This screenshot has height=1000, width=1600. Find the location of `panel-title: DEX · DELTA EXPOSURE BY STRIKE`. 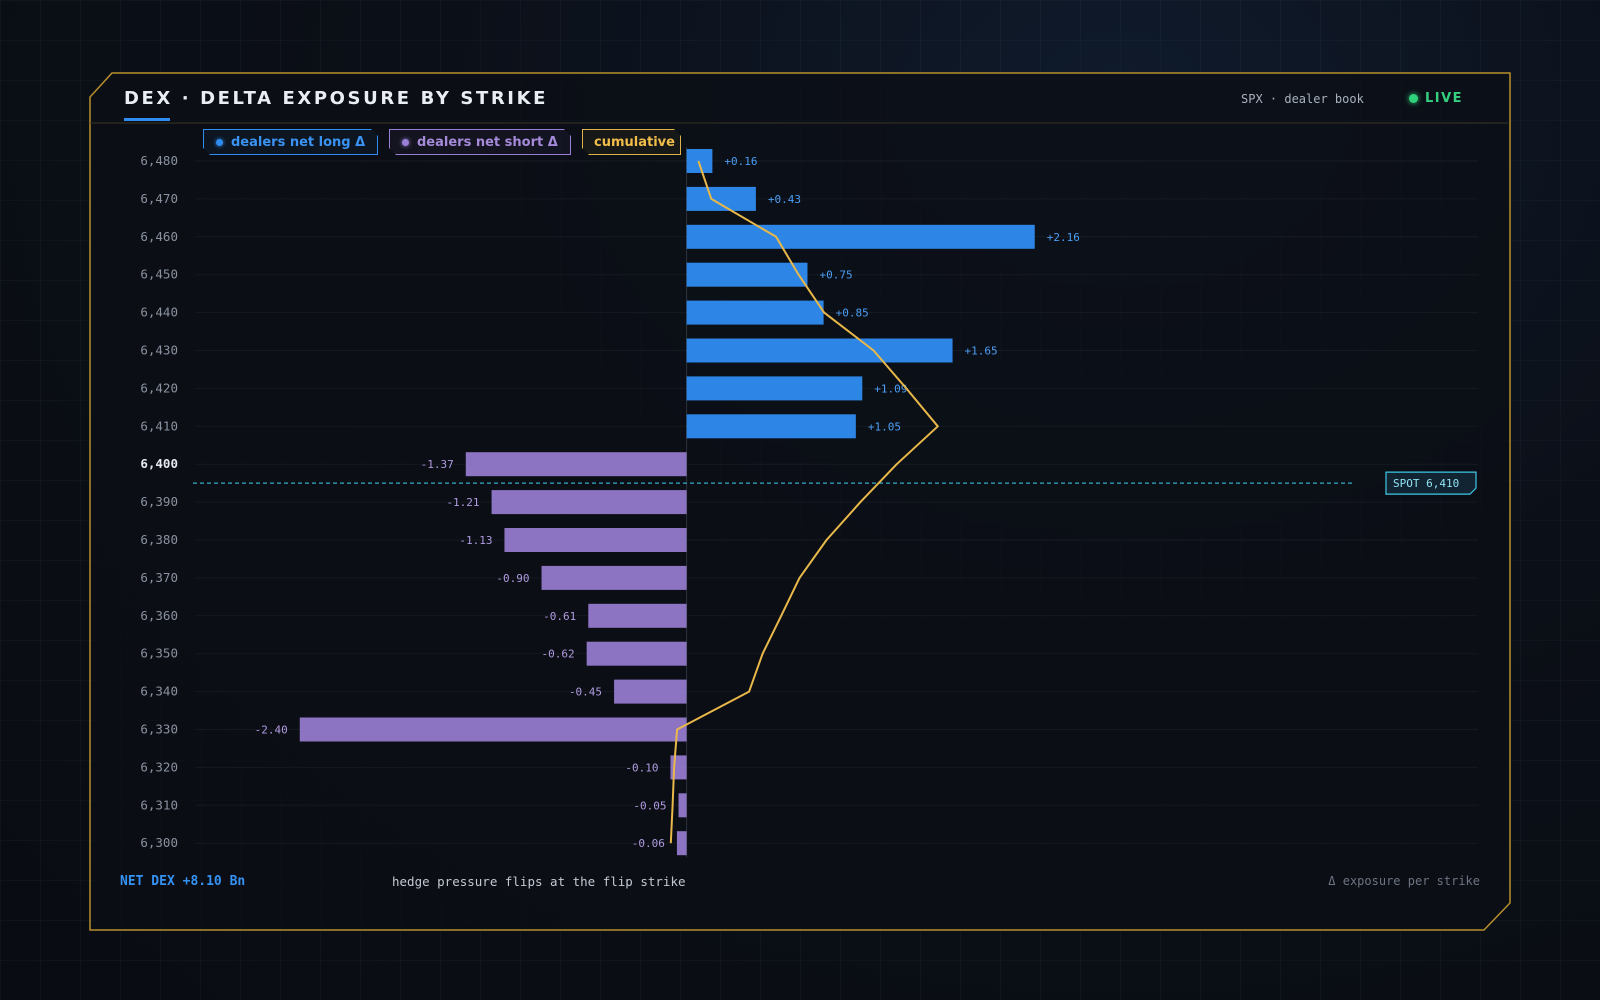

panel-title: DEX · DELTA EXPOSURE BY STRIKE is located at coordinates (336, 98).